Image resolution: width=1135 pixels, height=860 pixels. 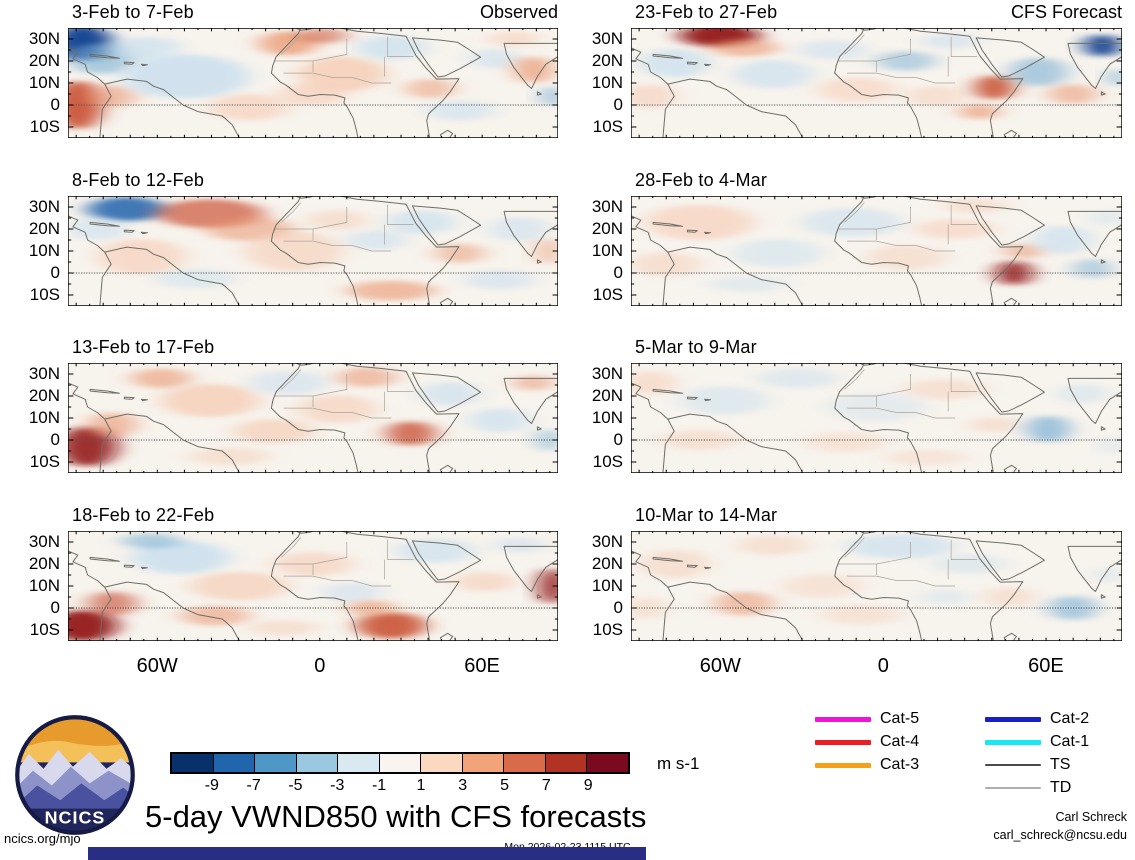 I want to click on colorbar-tick: -5, so click(x=295, y=785).